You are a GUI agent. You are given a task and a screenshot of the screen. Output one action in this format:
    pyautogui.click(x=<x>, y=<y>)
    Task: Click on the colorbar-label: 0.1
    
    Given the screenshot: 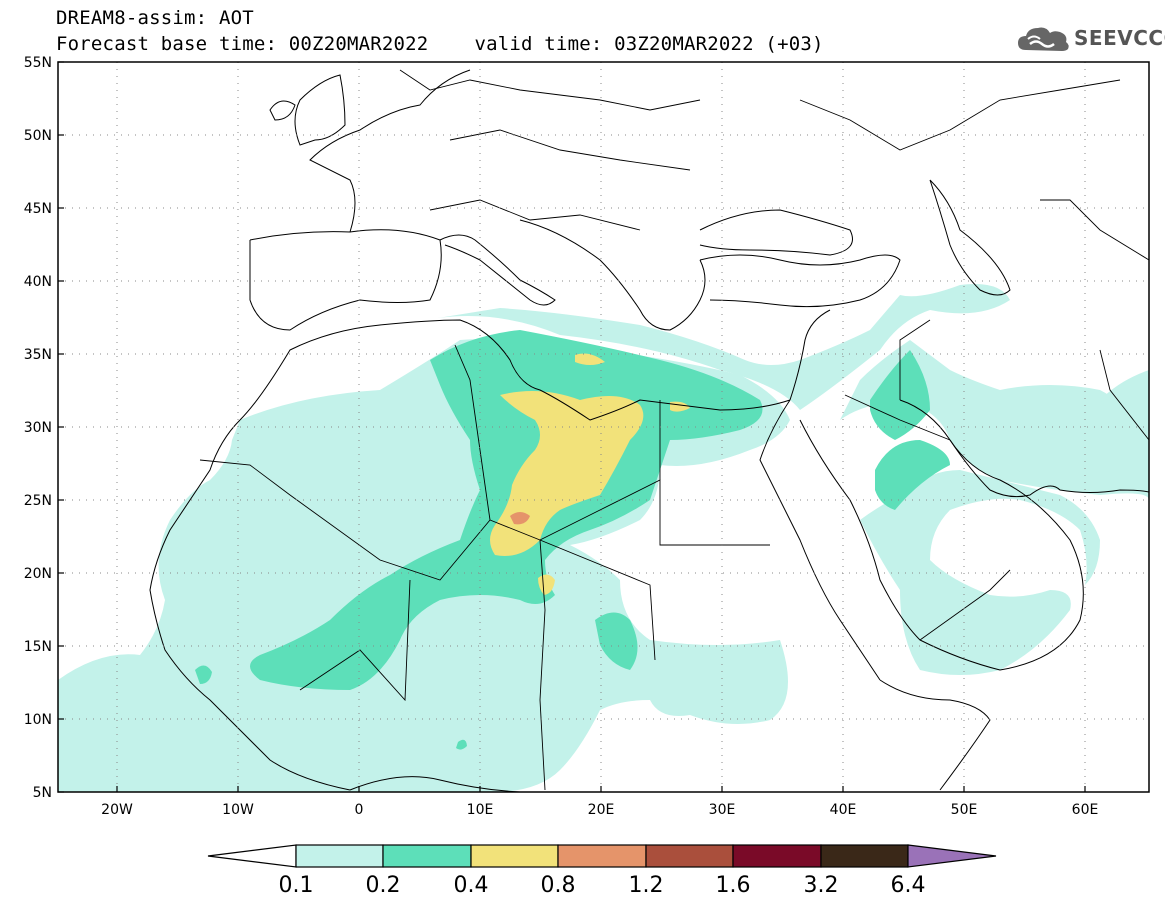 What is the action you would take?
    pyautogui.click(x=296, y=885)
    